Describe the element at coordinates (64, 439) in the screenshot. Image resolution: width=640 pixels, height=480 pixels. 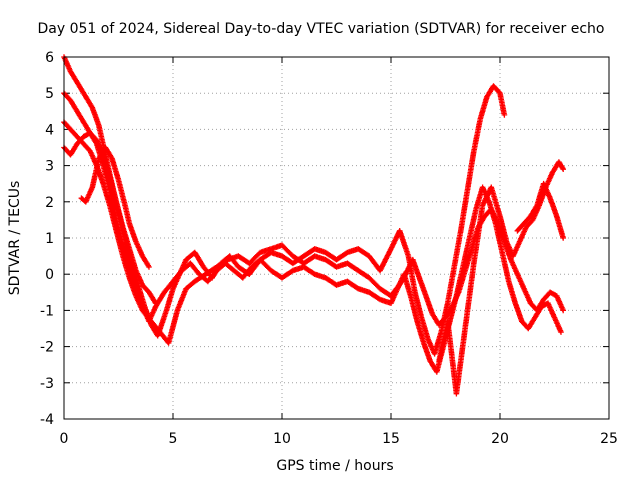
I see `x-tick-label: 0` at that location.